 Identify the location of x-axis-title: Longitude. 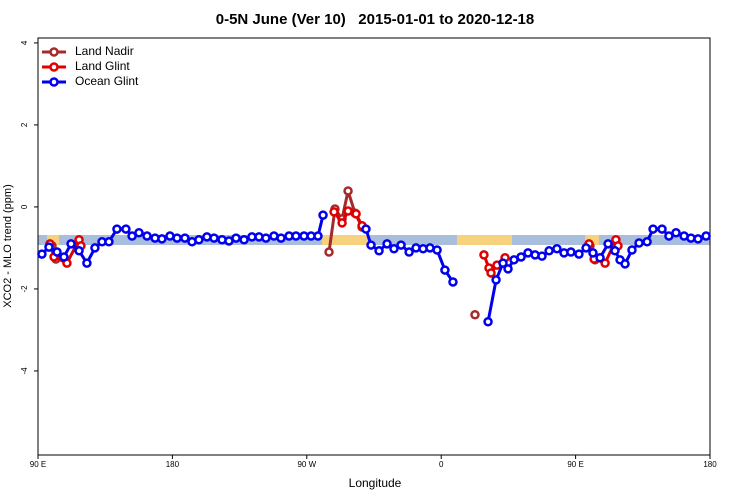
(375, 483).